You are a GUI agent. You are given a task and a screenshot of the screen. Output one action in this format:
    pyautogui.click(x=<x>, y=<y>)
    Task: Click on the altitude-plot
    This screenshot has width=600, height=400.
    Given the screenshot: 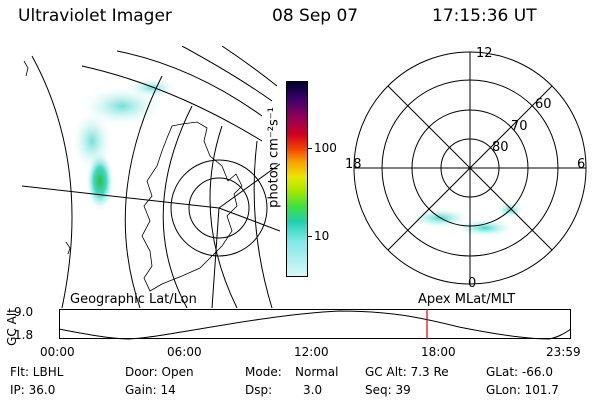 What is the action you would take?
    pyautogui.click(x=315, y=324)
    